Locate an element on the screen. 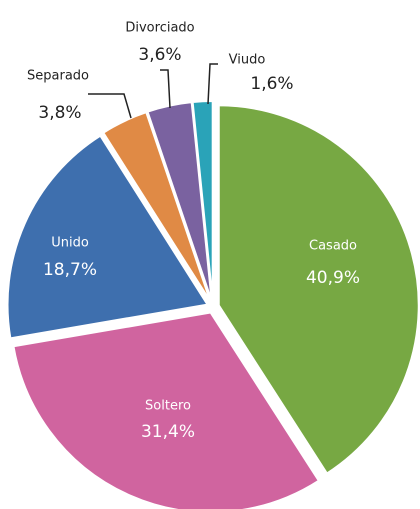 The height and width of the screenshot is (509, 420). slice-value: 3,8% is located at coordinates (59, 113).